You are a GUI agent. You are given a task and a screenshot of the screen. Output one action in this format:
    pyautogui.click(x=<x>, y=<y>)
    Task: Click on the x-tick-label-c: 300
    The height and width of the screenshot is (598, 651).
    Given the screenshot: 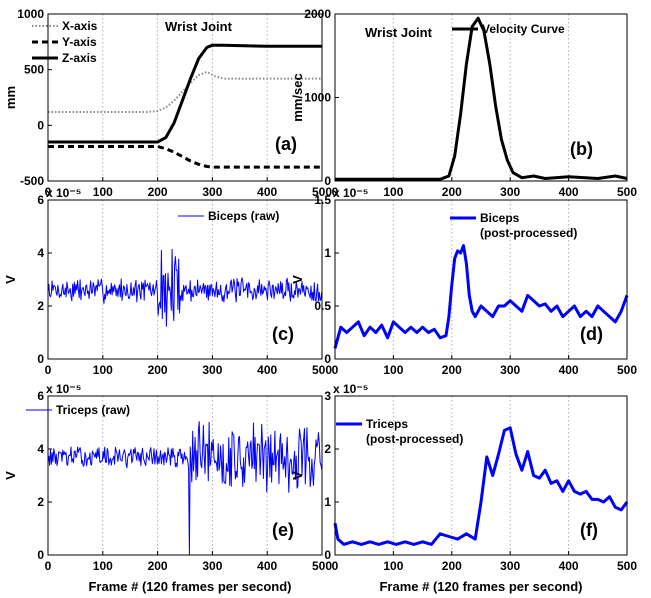 What is the action you would take?
    pyautogui.click(x=212, y=370)
    